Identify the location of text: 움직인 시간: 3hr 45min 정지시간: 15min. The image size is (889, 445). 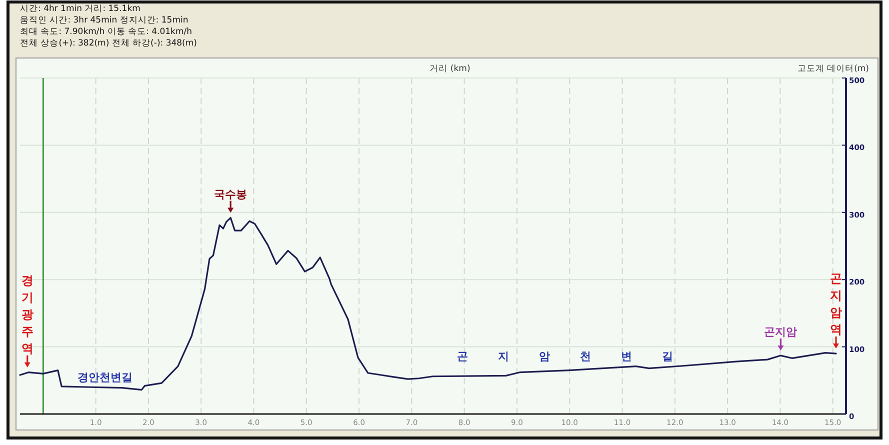
(104, 21).